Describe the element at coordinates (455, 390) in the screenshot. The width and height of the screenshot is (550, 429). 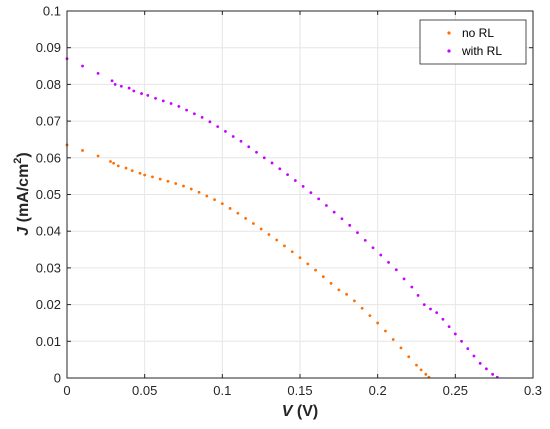
I see `x-tick-label: 0.25` at that location.